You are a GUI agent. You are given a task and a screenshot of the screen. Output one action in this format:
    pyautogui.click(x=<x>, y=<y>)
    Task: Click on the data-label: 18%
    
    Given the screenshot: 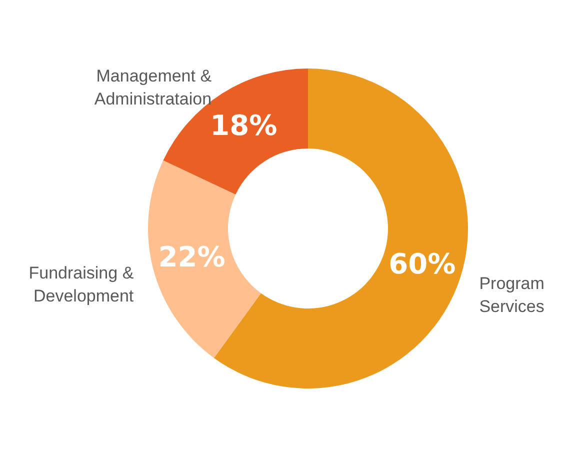 What is the action you would take?
    pyautogui.click(x=244, y=125)
    